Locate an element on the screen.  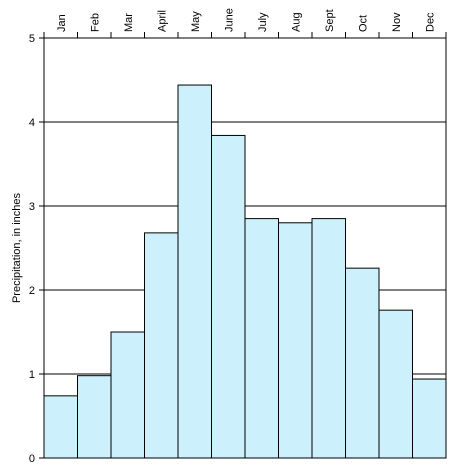
y-axis-label: Precipitation, in inches is located at coordinates (17, 247).